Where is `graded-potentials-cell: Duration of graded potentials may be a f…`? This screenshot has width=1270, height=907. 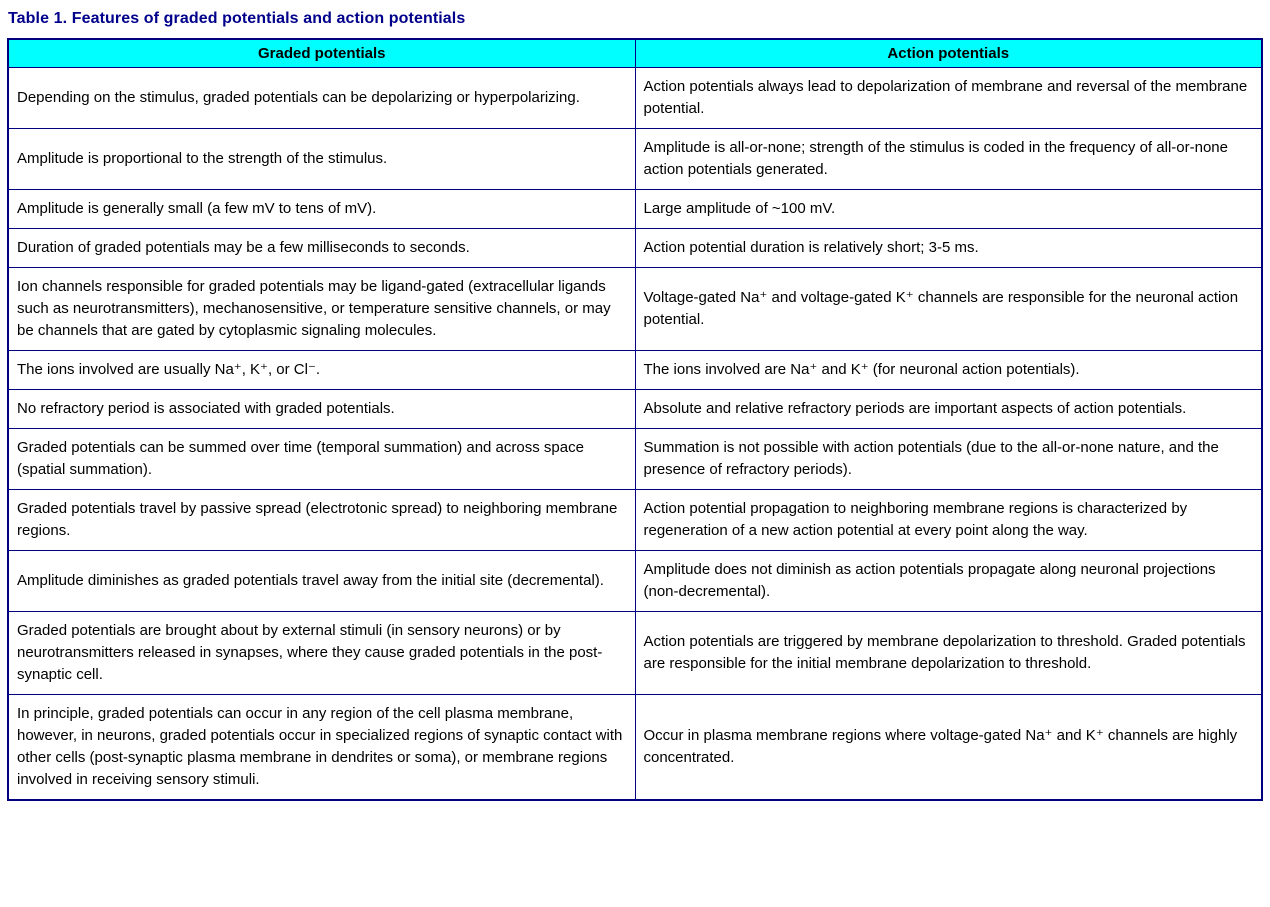 graded-potentials-cell: Duration of graded potentials may be a f… is located at coordinates (321, 248).